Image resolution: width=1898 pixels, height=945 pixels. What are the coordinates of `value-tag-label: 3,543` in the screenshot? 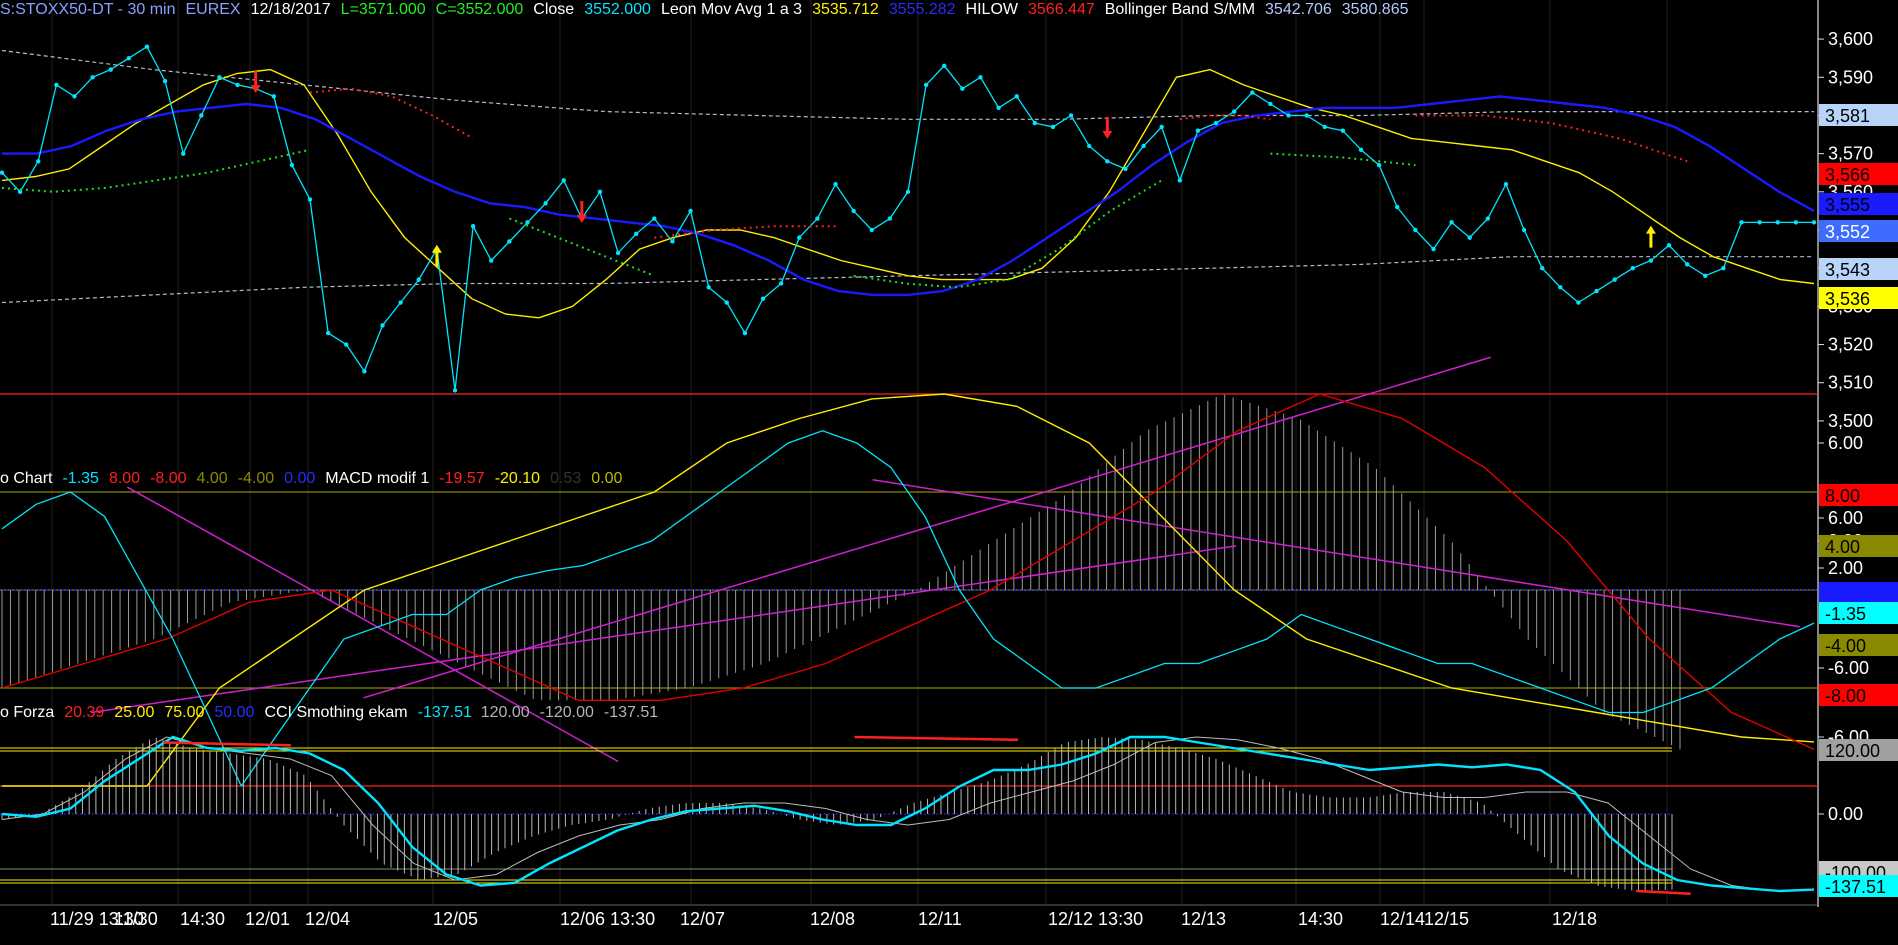 It's located at (1847, 270).